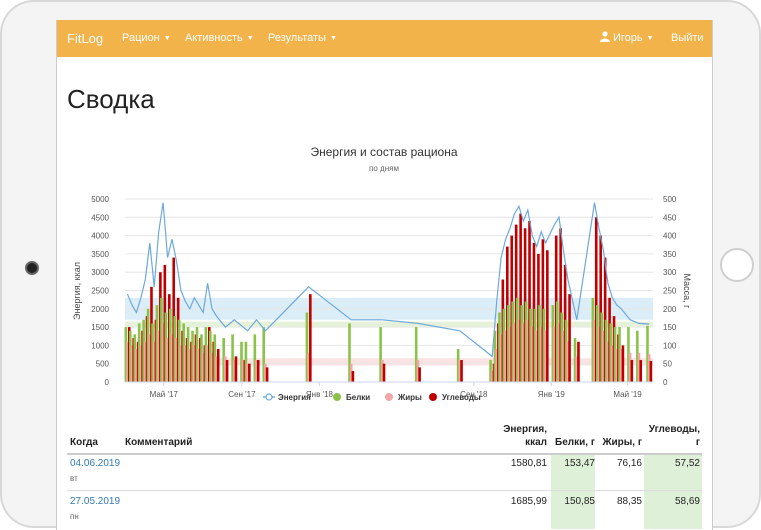 This screenshot has width=761, height=530. Describe the element at coordinates (687, 501) in the screenshot. I see `row-carbs: 58,69` at that location.